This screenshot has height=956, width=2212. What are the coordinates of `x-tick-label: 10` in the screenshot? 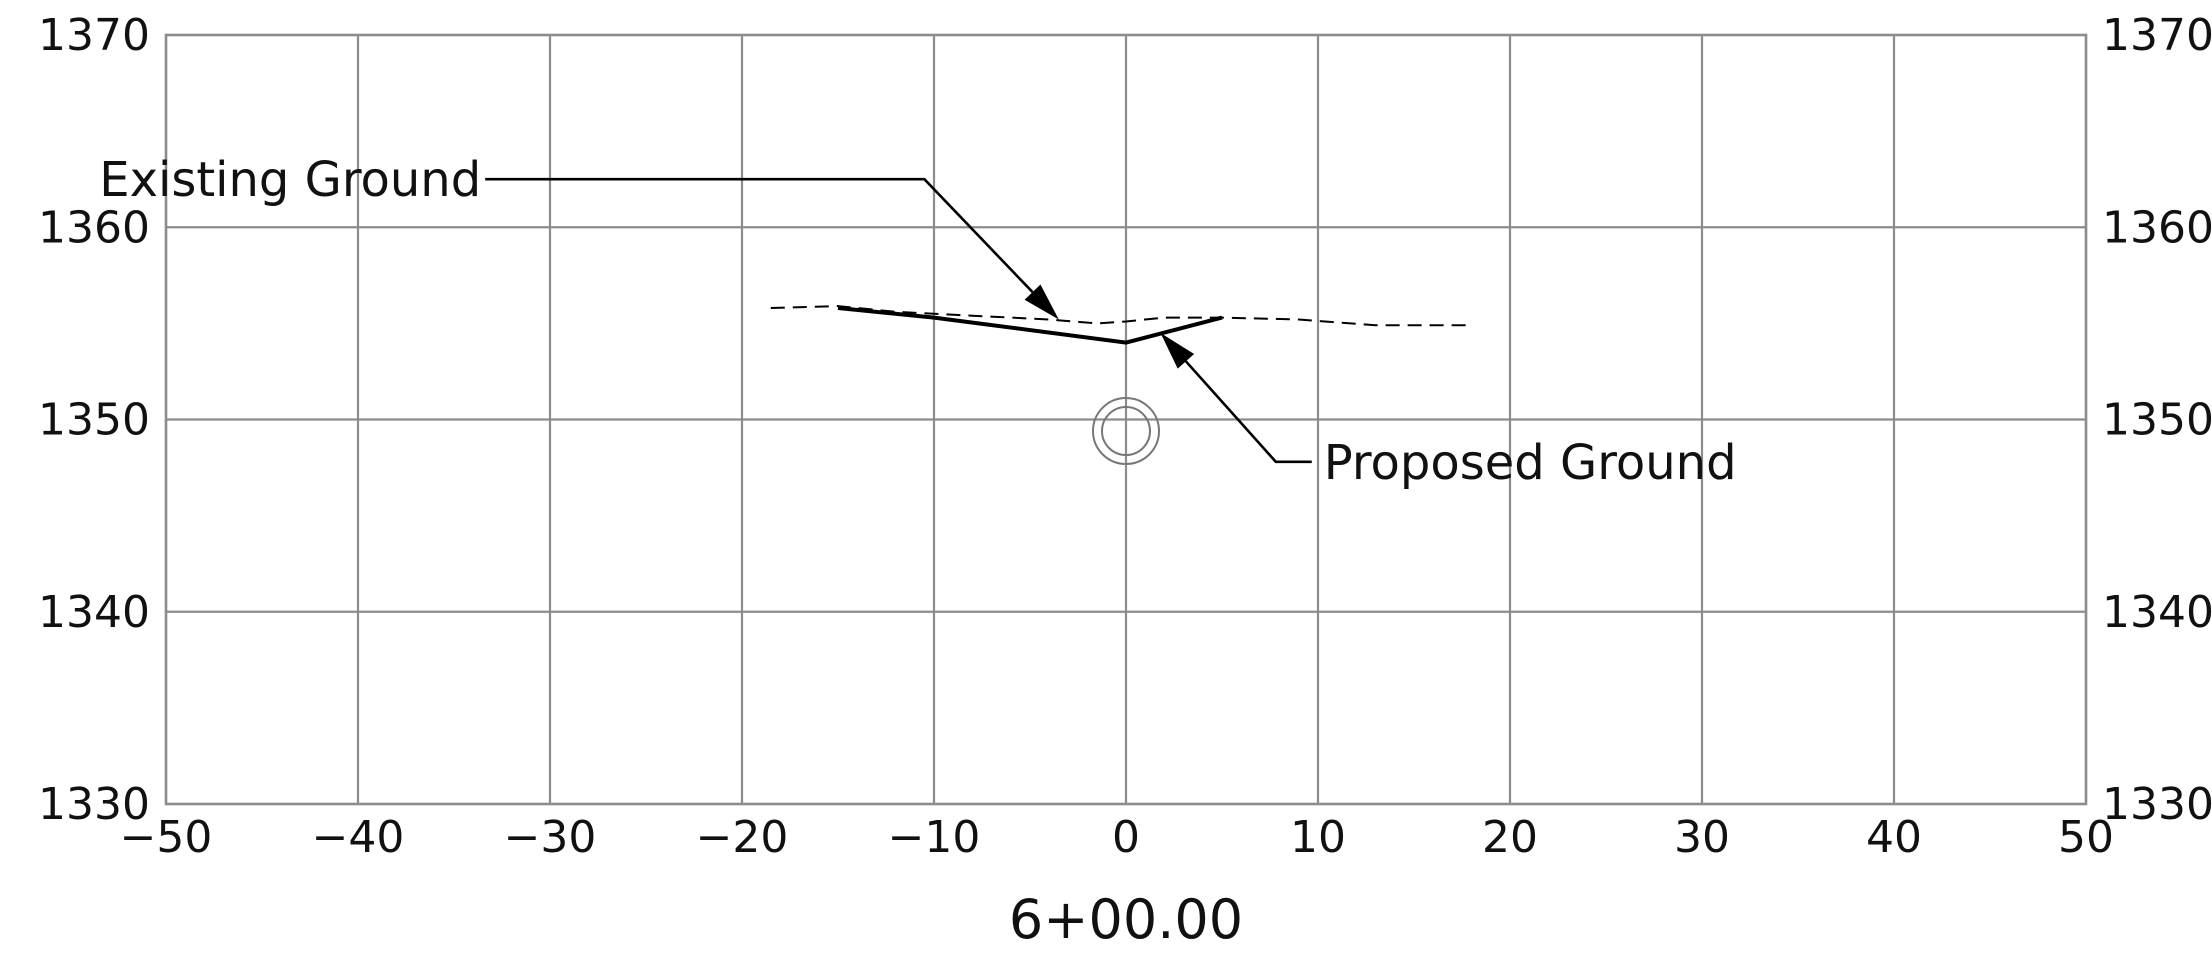 It's located at (1318, 837).